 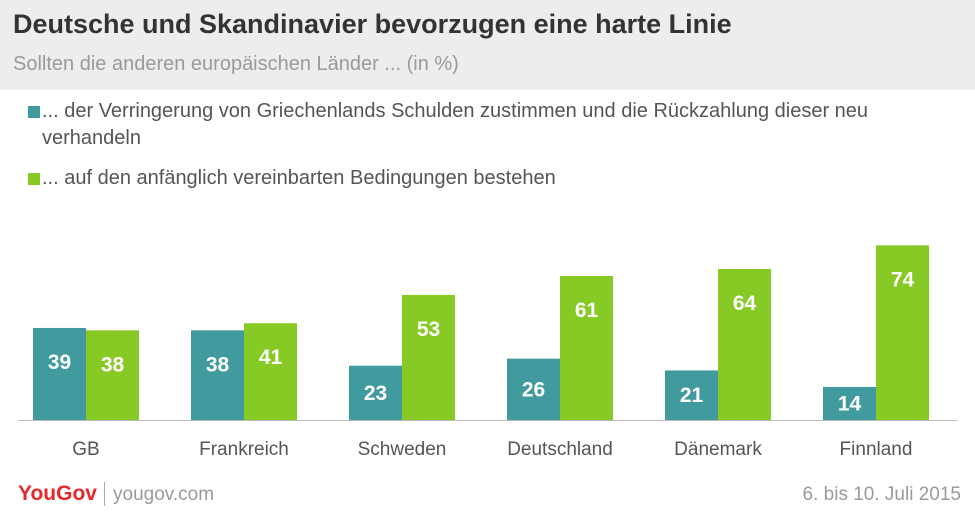 What do you see at coordinates (744, 344) in the screenshot?
I see `bar-green-dänemark` at bounding box center [744, 344].